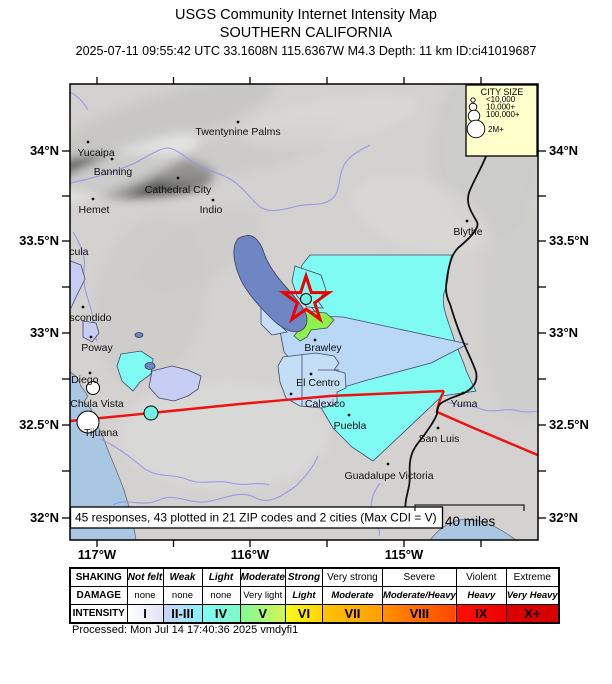 This screenshot has height=684, width=612. Describe the element at coordinates (323, 348) in the screenshot. I see `city-label: Brawley` at that location.